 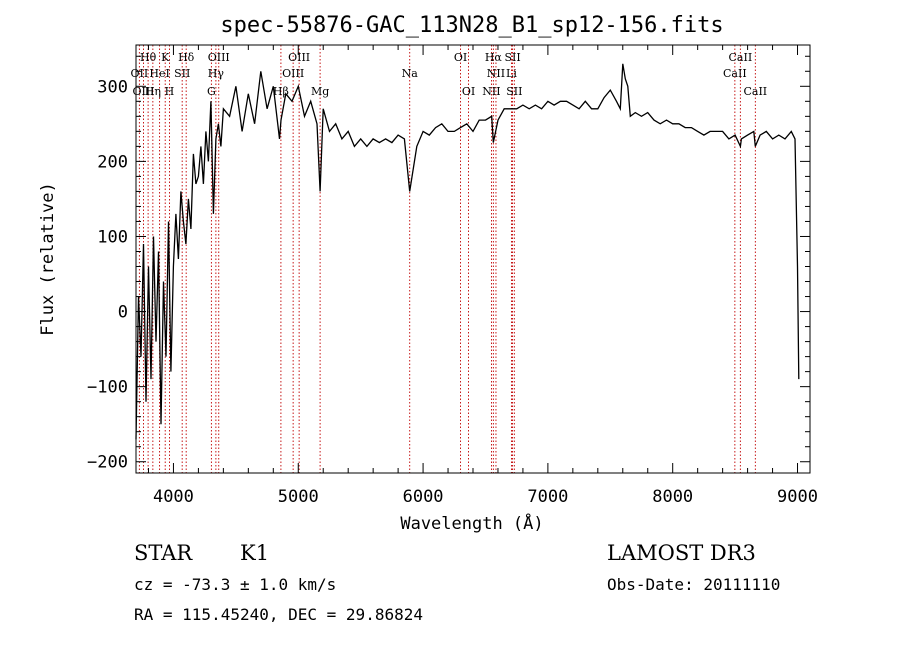 I want to click on object-class: STAR, so click(x=163, y=553).